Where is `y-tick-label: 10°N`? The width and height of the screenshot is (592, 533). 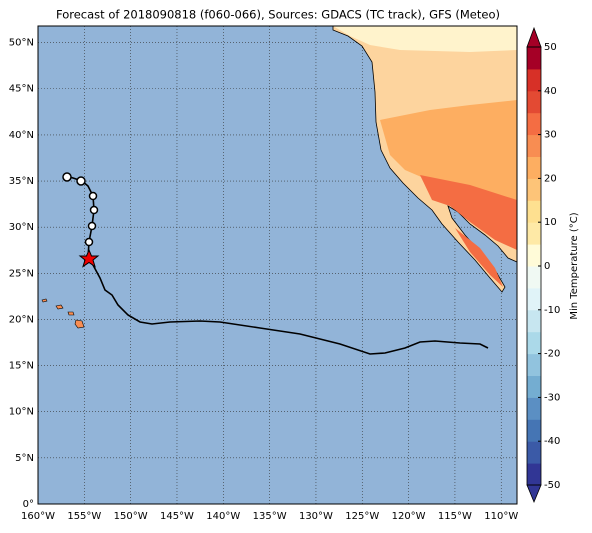 y-tick-label: 10°N is located at coordinates (21, 412).